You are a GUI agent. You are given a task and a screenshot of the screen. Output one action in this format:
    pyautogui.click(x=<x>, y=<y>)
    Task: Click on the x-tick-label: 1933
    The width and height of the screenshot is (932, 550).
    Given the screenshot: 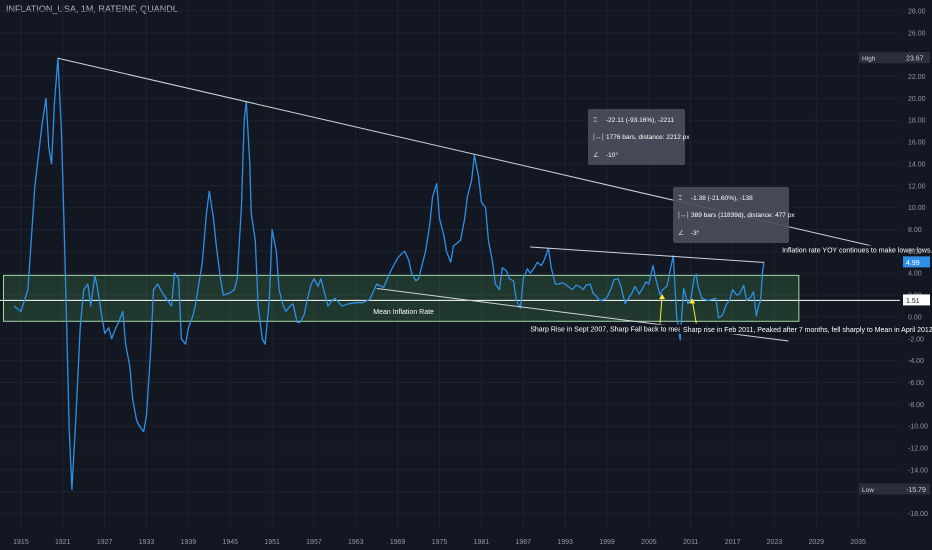 What is the action you would take?
    pyautogui.click(x=147, y=542)
    